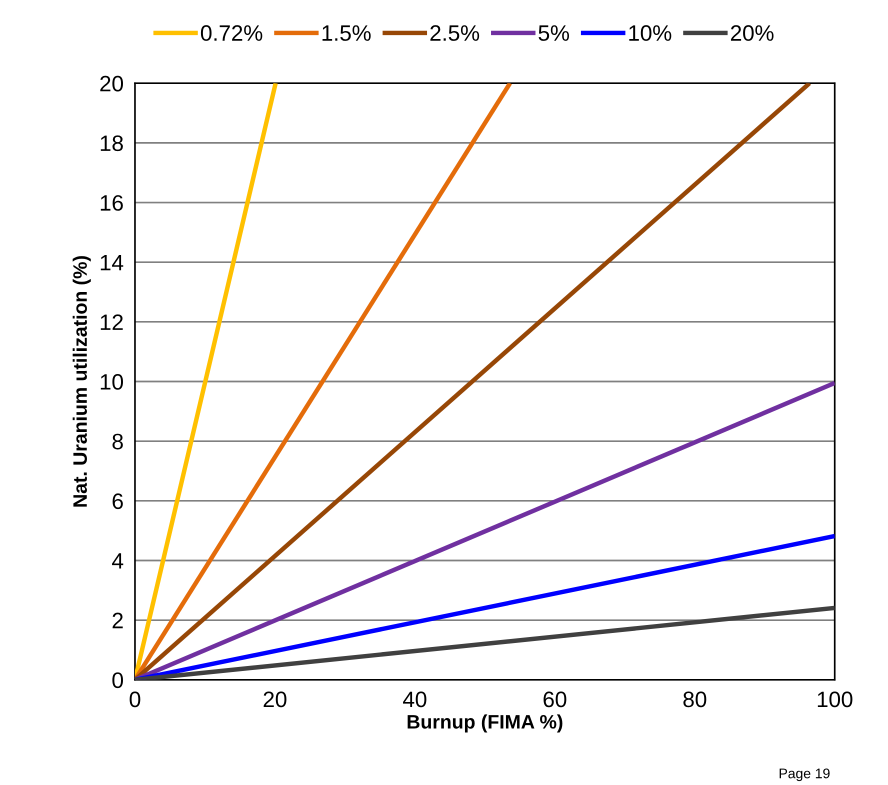 The height and width of the screenshot is (785, 888). What do you see at coordinates (752, 33) in the screenshot?
I see `legend-label: 20%` at bounding box center [752, 33].